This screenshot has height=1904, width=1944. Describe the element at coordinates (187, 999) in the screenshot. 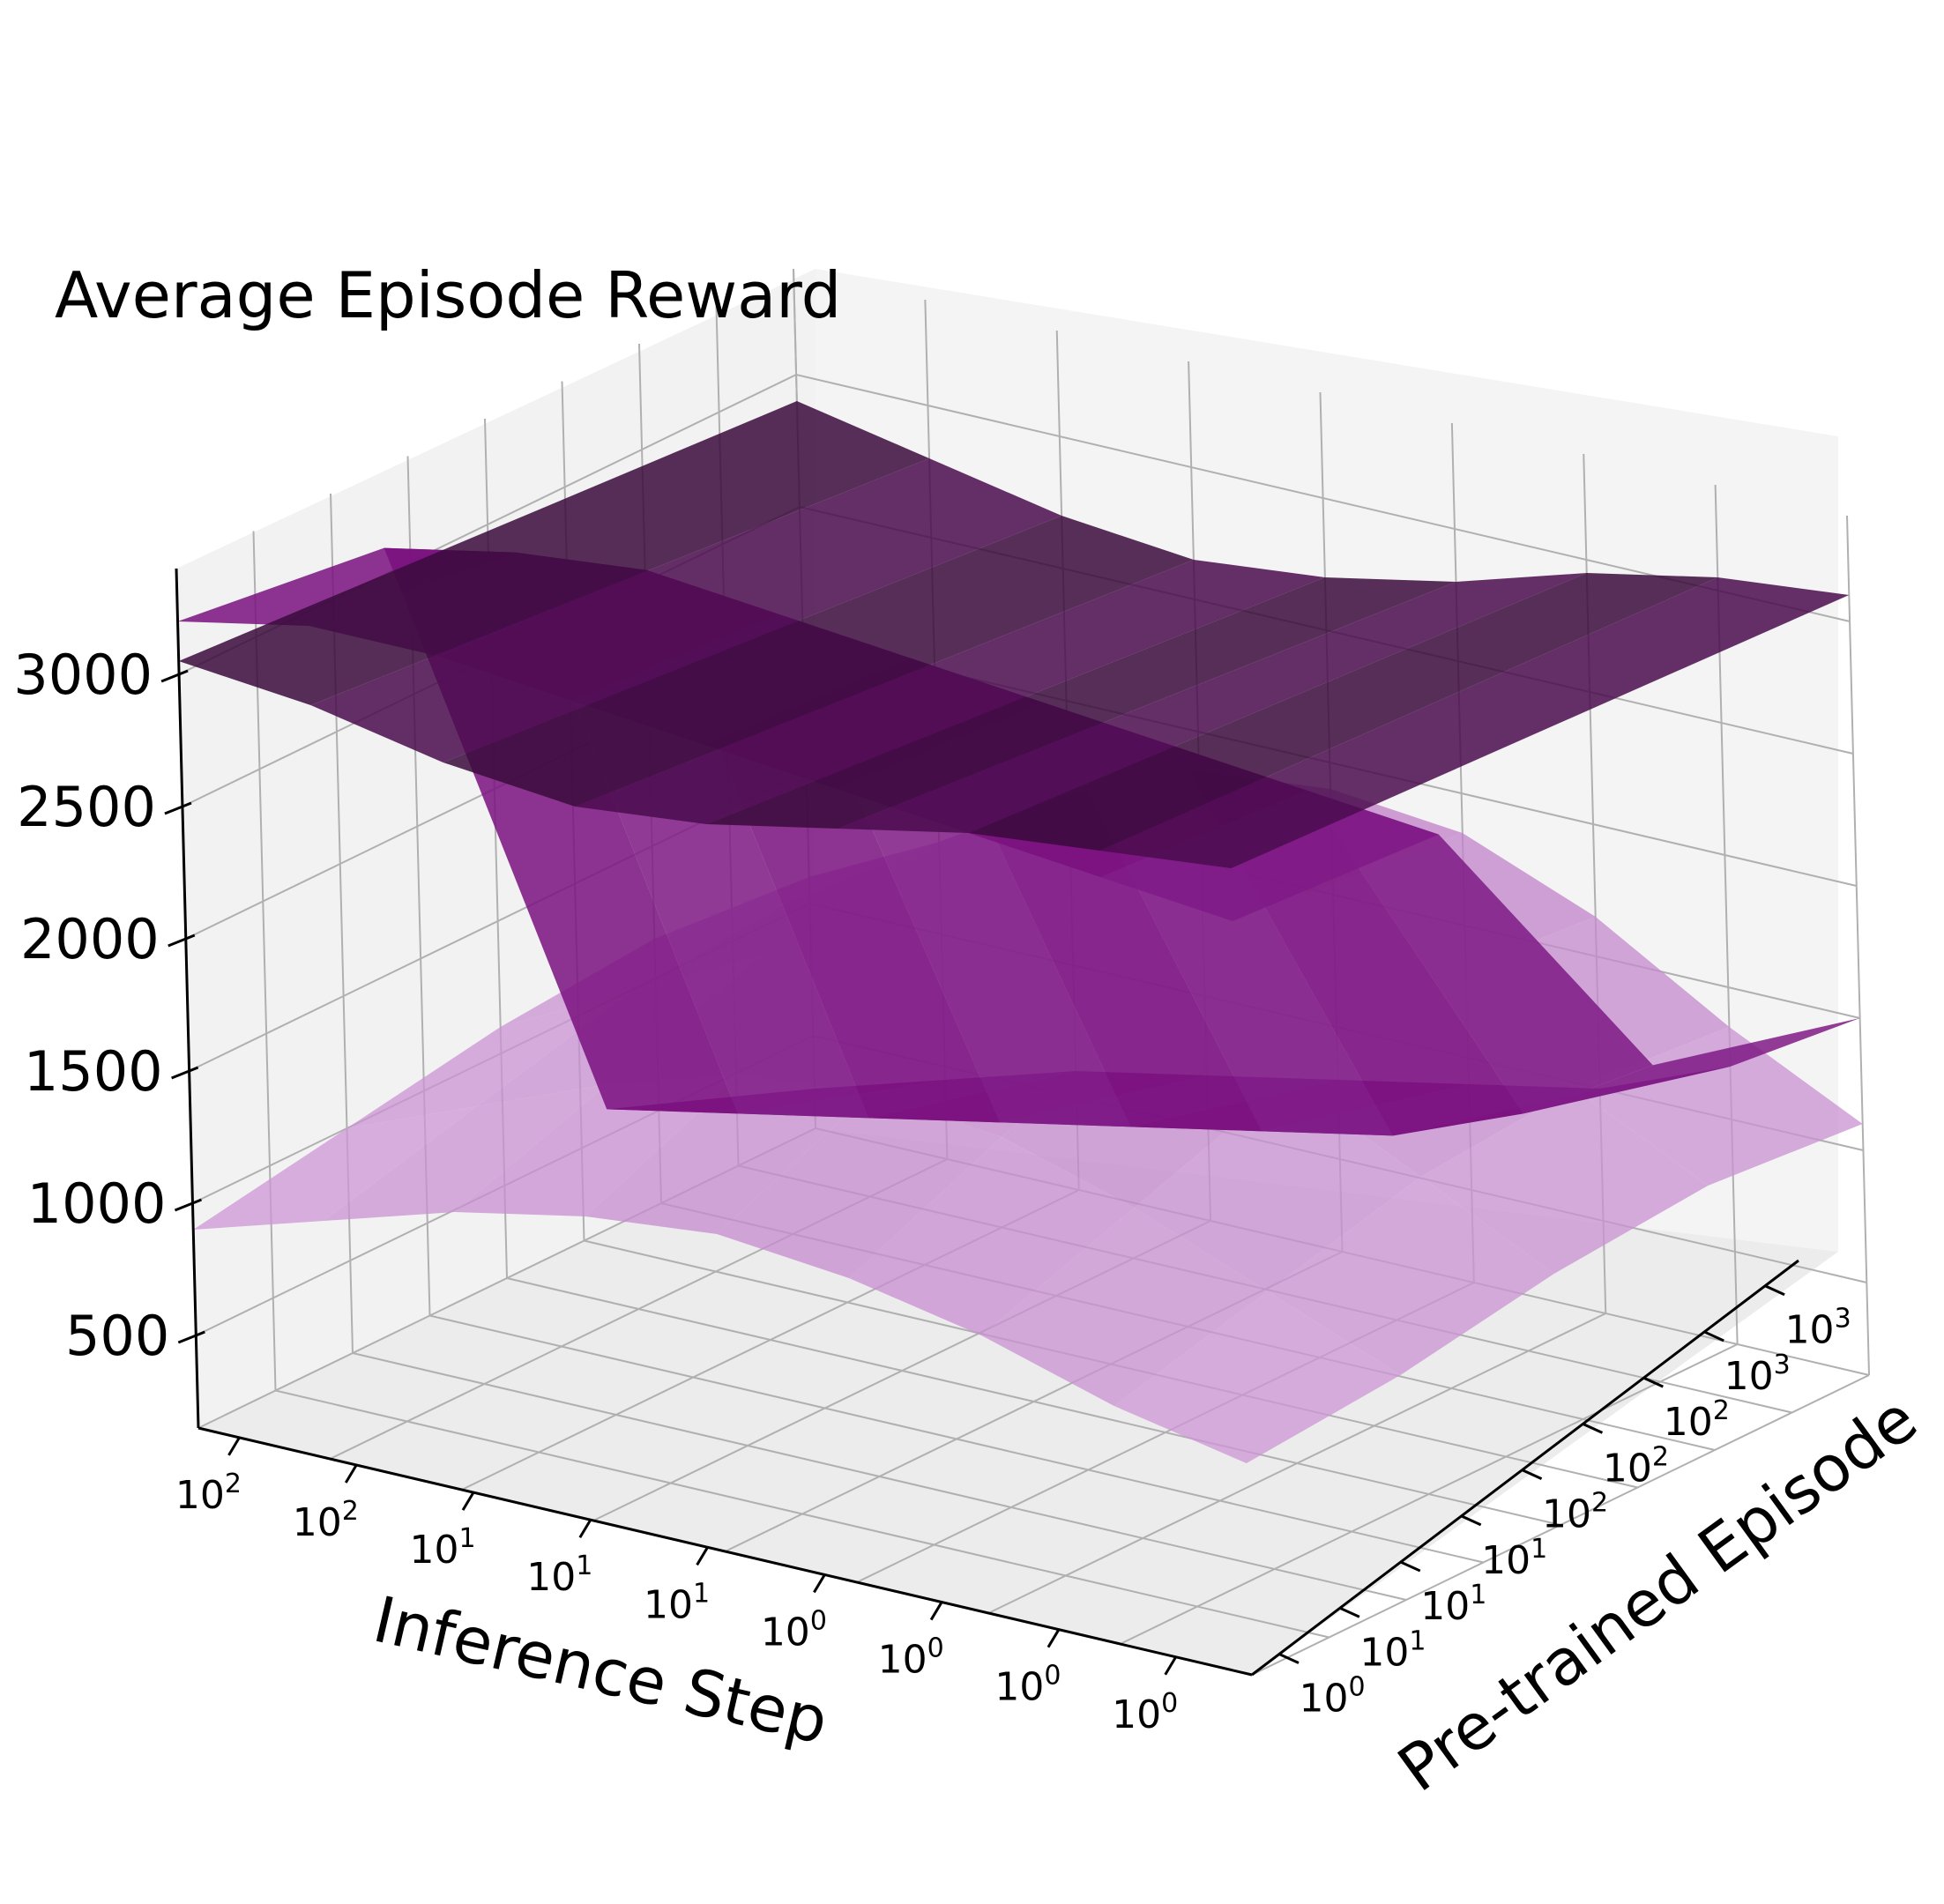

I see `z-axis-line` at that location.